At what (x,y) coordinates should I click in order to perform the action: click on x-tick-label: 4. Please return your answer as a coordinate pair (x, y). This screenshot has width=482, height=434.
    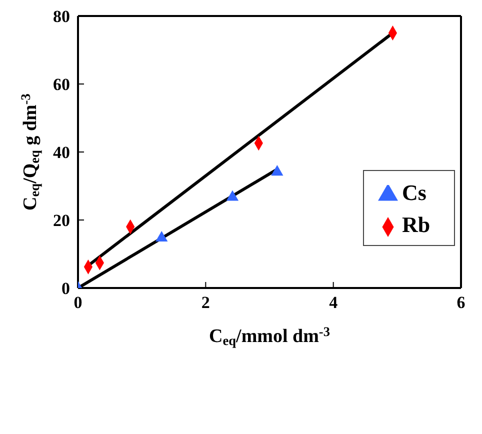
    Looking at the image, I should click on (333, 302).